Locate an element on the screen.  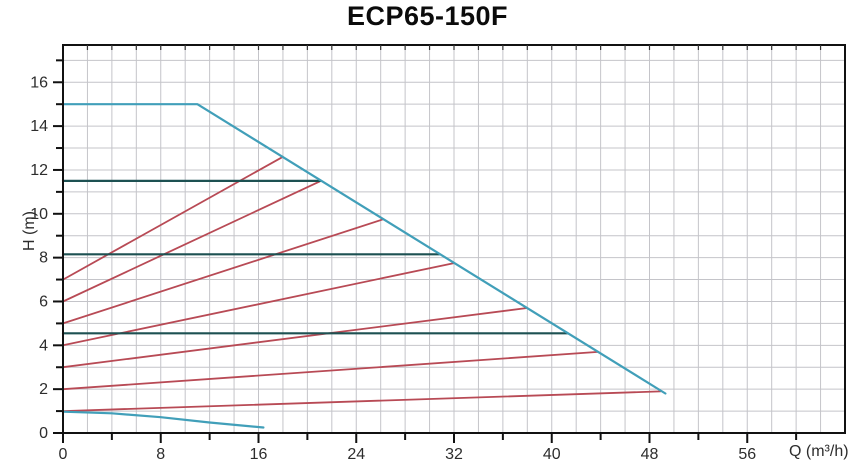
x-tick-label: 40 is located at coordinates (552, 454).